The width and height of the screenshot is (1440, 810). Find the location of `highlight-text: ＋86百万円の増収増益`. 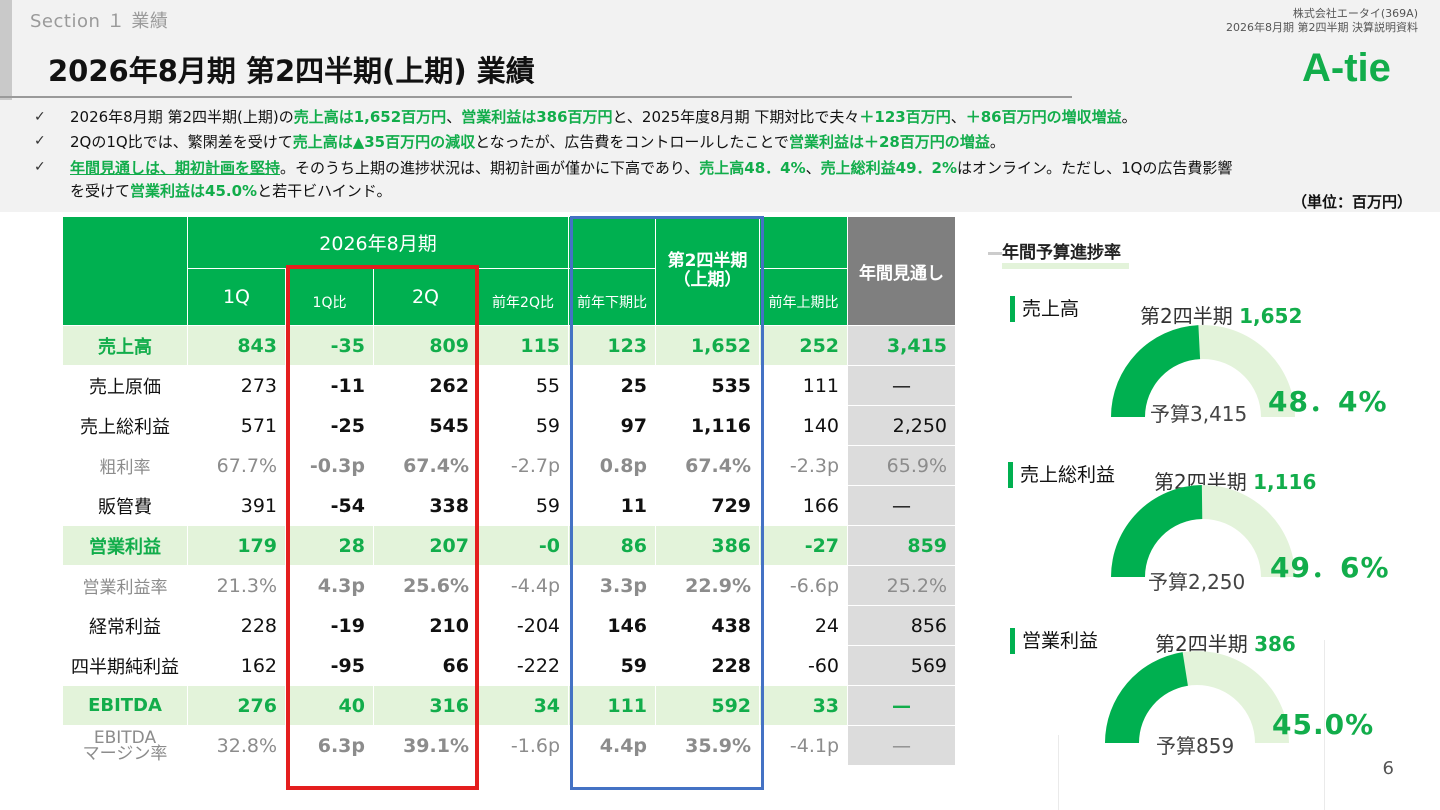

highlight-text: ＋86百万円の増収増益 is located at coordinates (1043, 117).